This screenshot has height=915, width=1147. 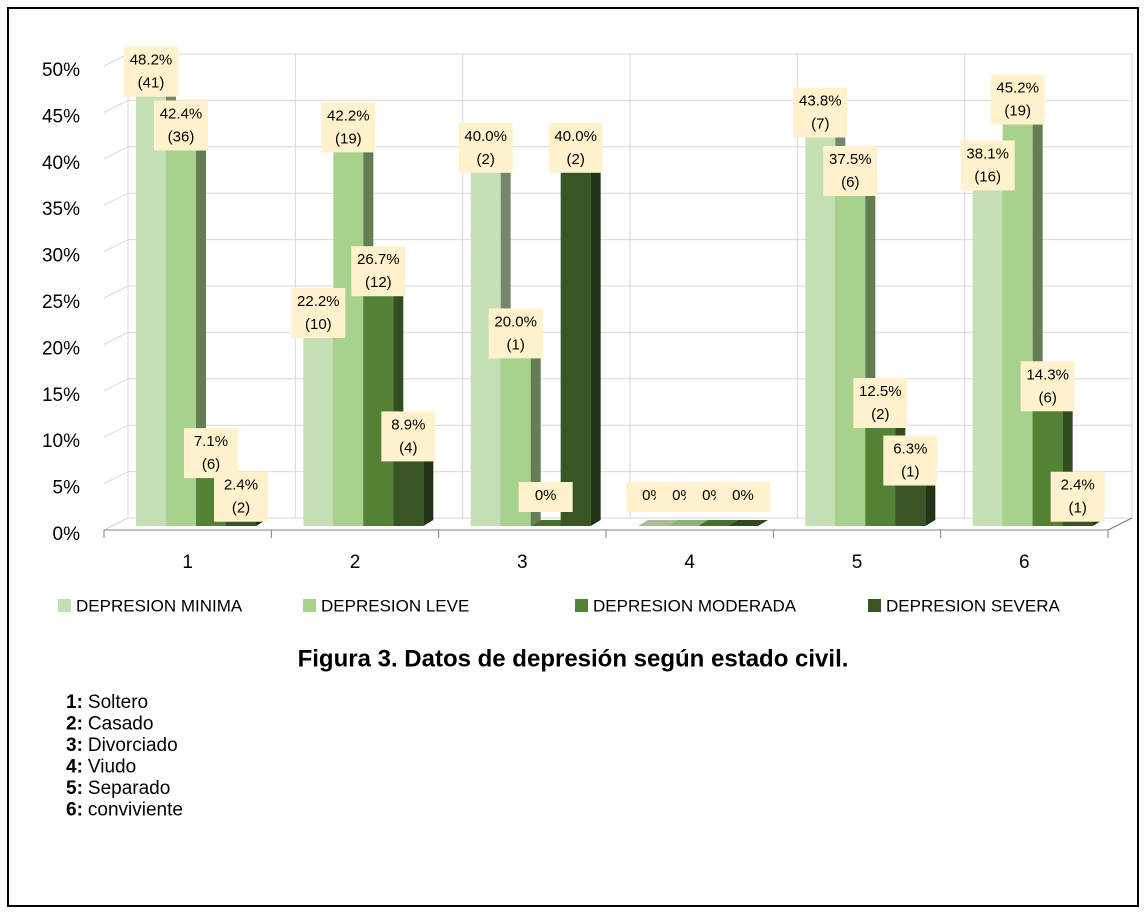 I want to click on key-label: Soltero, so click(x=118, y=702).